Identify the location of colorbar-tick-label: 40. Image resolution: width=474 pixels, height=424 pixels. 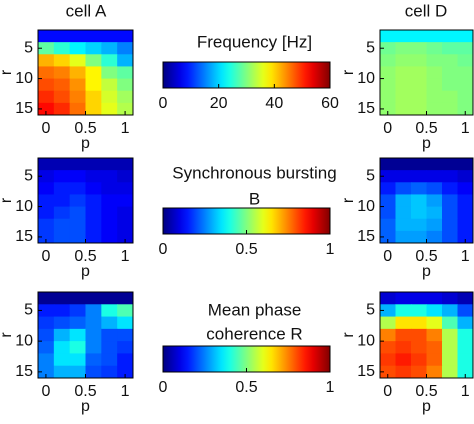
(274, 103).